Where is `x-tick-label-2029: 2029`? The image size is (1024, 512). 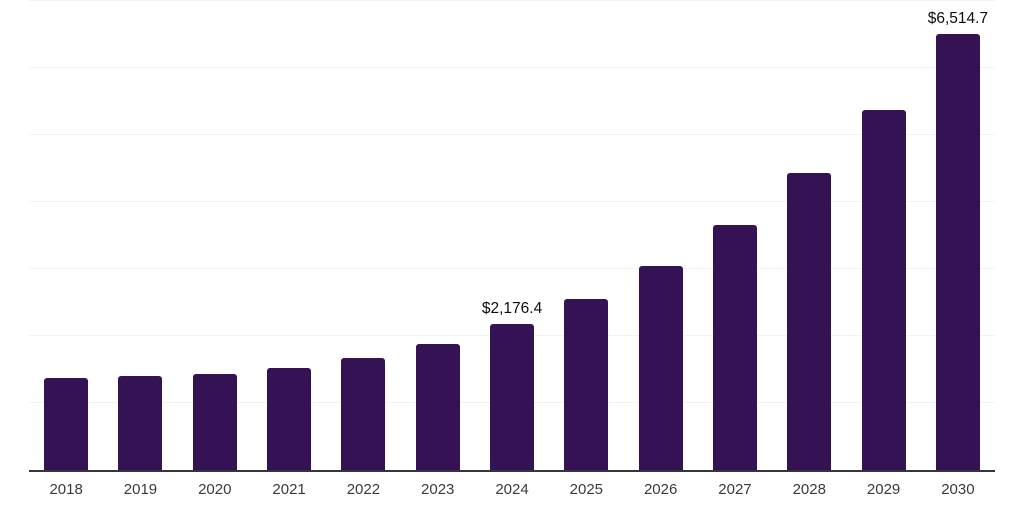 x-tick-label-2029: 2029 is located at coordinates (883, 489).